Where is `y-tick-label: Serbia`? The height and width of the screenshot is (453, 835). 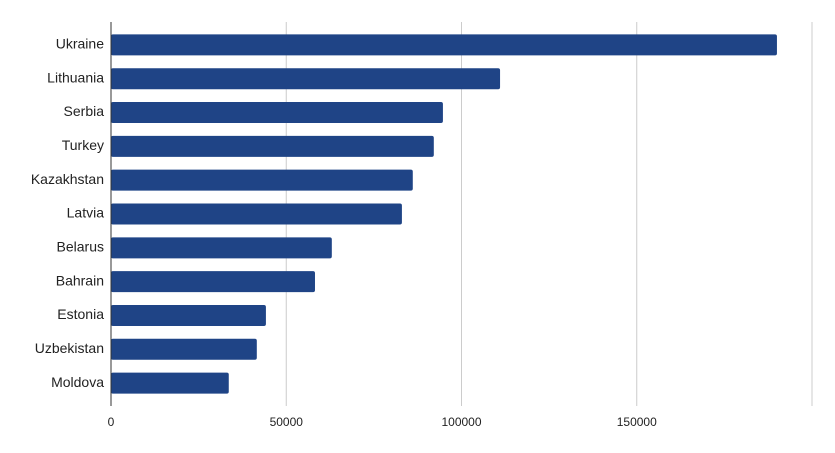
y-tick-label: Serbia is located at coordinates (84, 111).